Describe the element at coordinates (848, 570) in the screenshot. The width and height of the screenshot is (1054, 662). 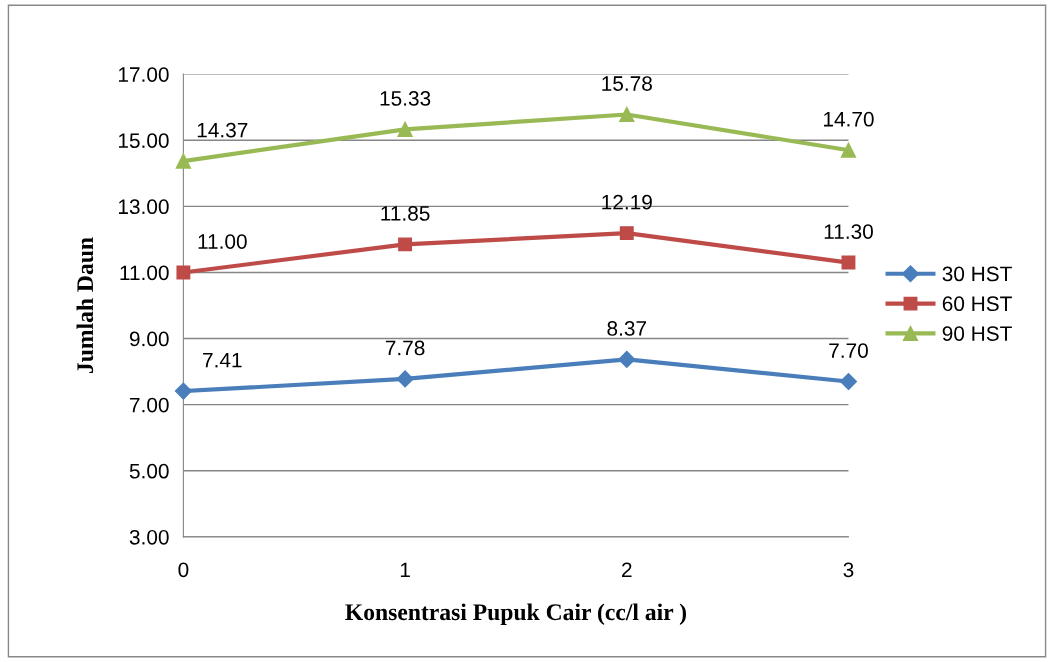
I see `x-tick-label: 3` at that location.